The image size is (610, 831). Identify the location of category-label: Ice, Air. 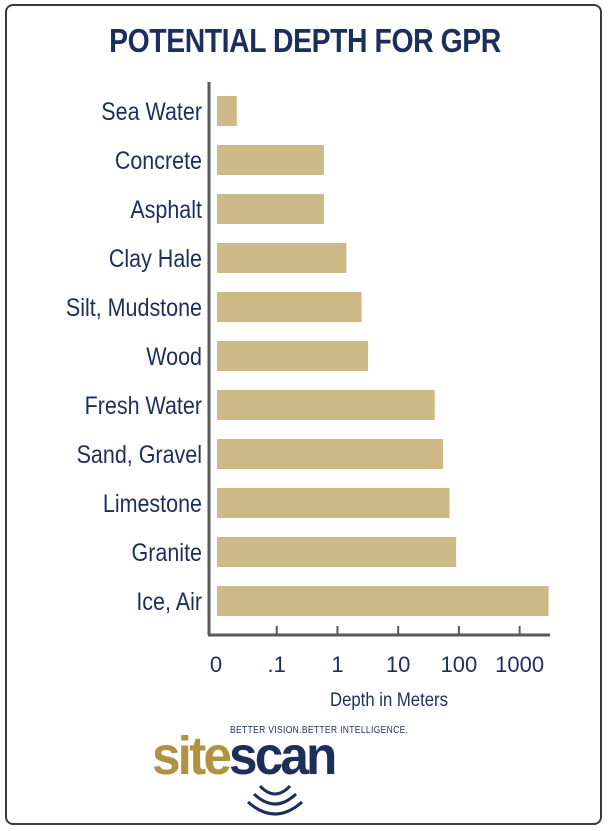
(169, 601).